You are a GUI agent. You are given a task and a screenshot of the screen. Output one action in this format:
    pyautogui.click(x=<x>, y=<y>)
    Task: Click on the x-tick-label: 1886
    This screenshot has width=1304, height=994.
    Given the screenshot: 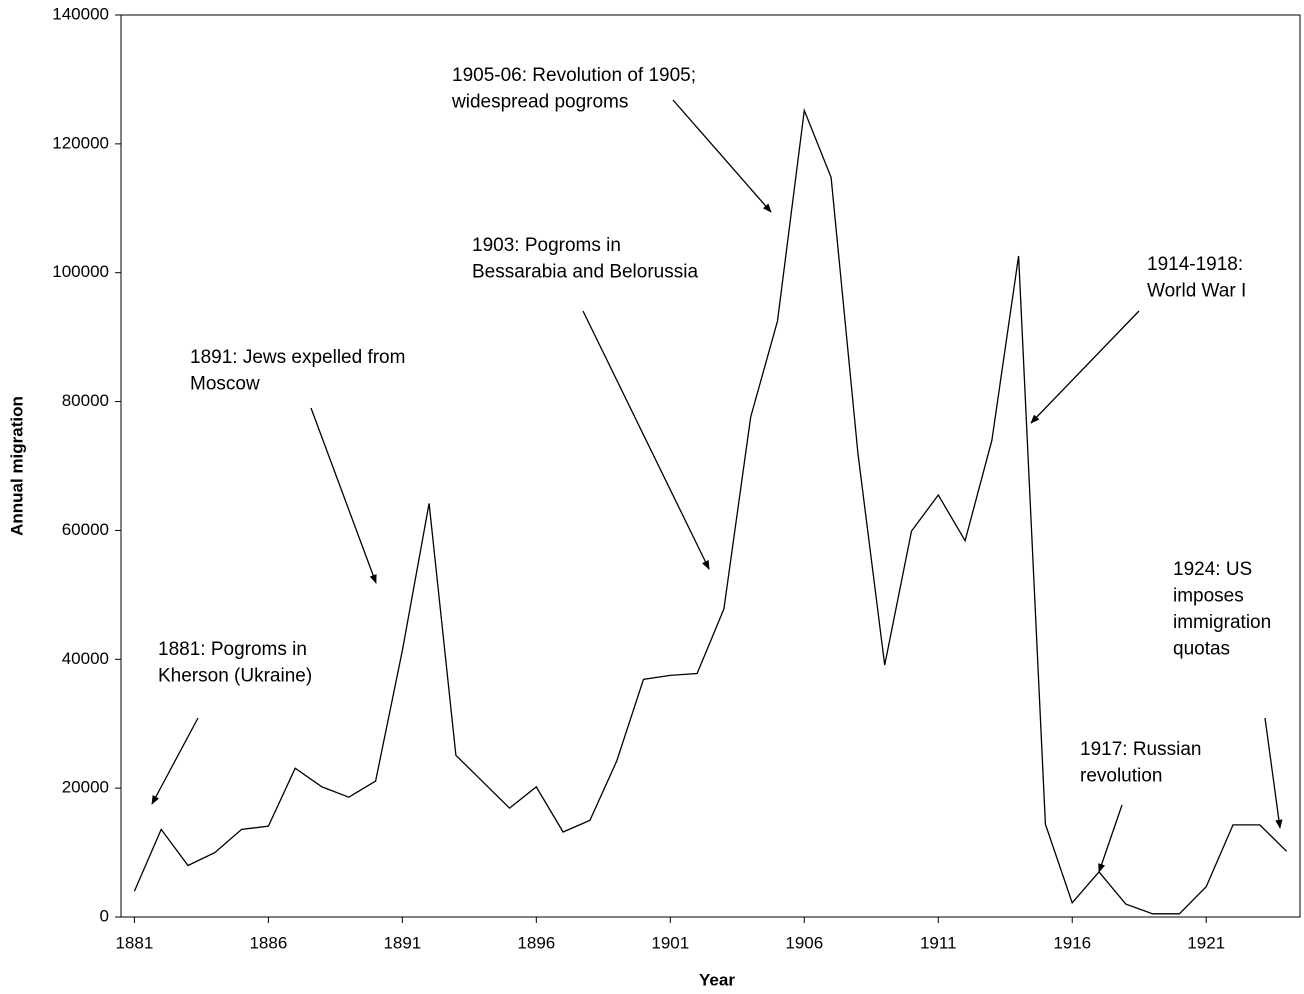 What is the action you would take?
    pyautogui.click(x=268, y=942)
    